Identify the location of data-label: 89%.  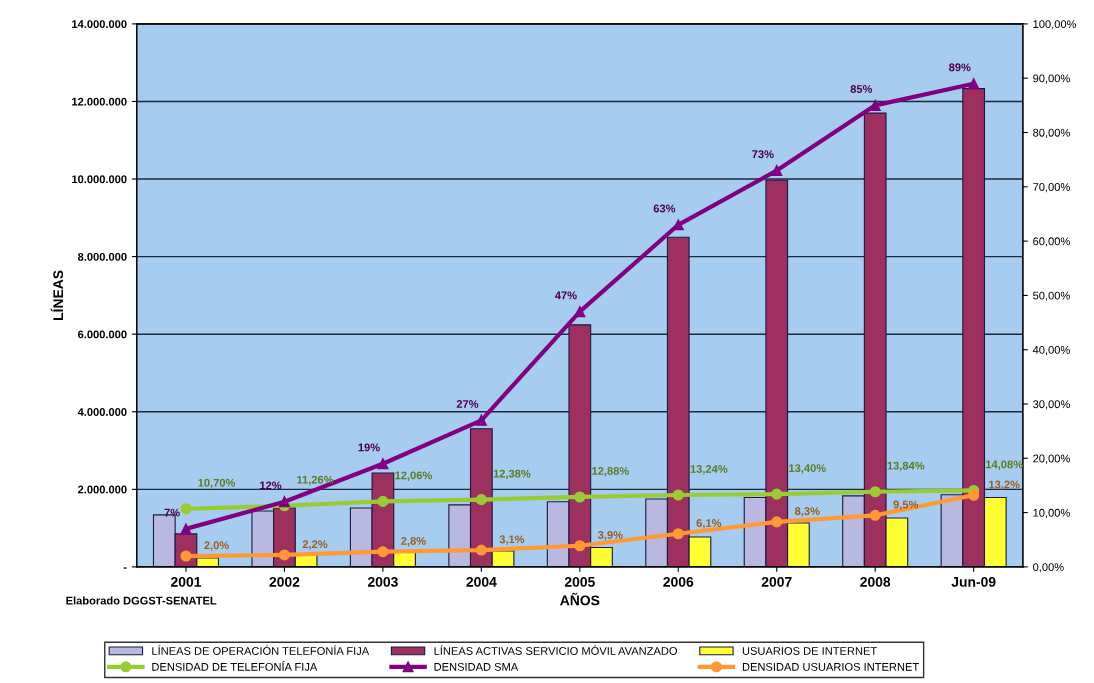
(960, 67).